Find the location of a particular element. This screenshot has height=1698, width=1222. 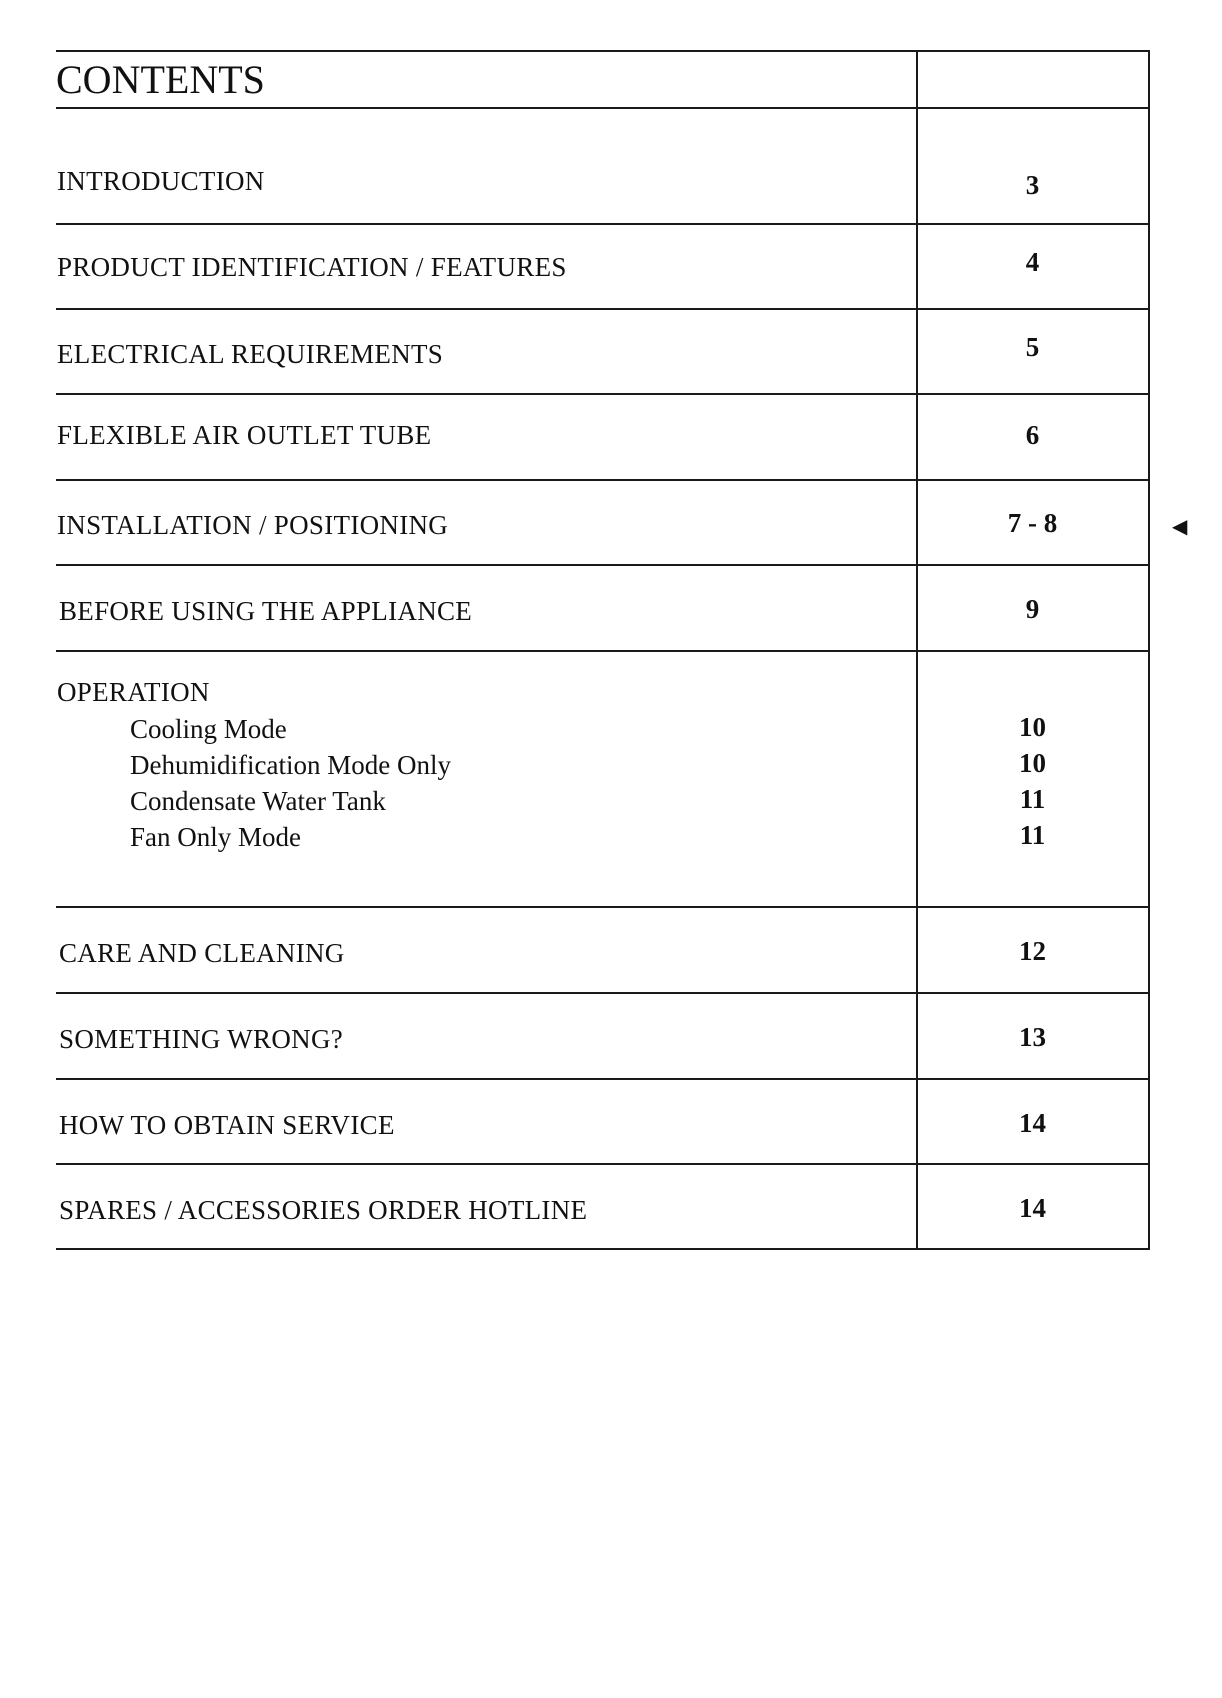

toc-entry: PRODUCT IDENTIFICATION / FEATURES is located at coordinates (312, 267).